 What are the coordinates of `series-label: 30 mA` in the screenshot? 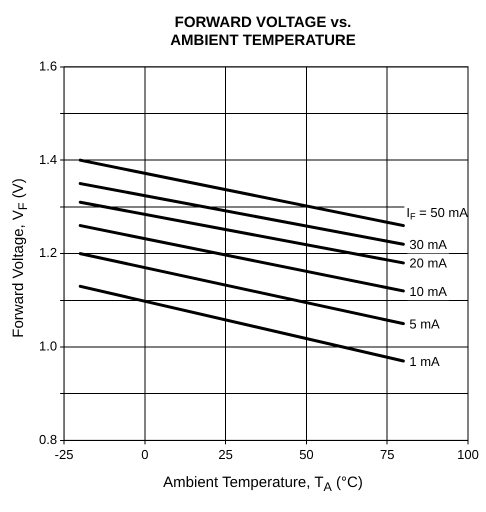 It's located at (428, 244).